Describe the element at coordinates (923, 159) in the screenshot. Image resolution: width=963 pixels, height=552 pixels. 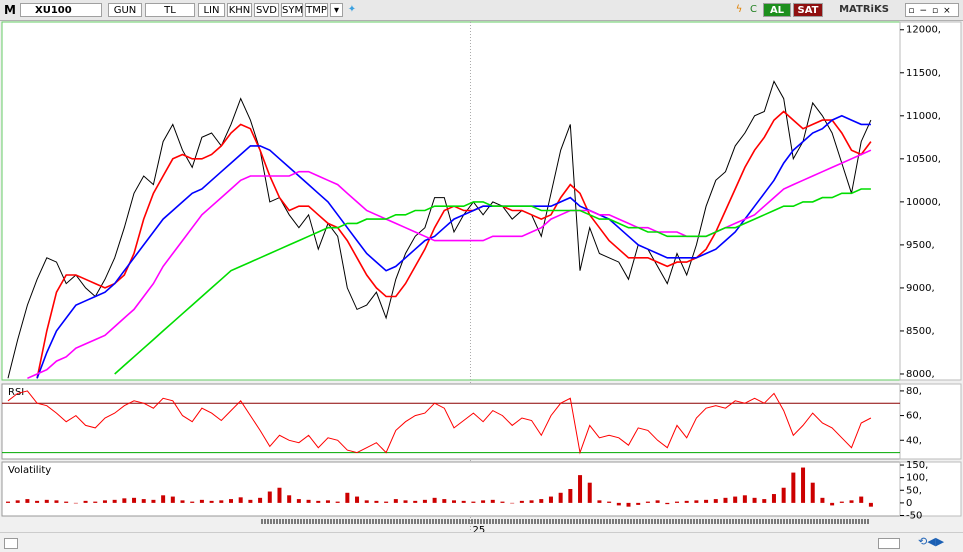
I see `y-tick-label: 10500,` at that location.